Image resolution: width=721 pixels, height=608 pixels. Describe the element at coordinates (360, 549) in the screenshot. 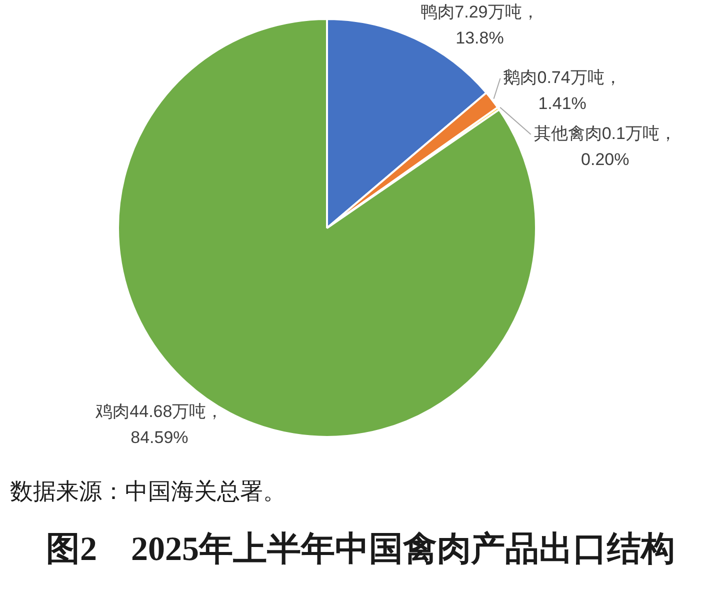

I see `text: 图2 2025年上半年中国禽肉产品出口结构` at that location.